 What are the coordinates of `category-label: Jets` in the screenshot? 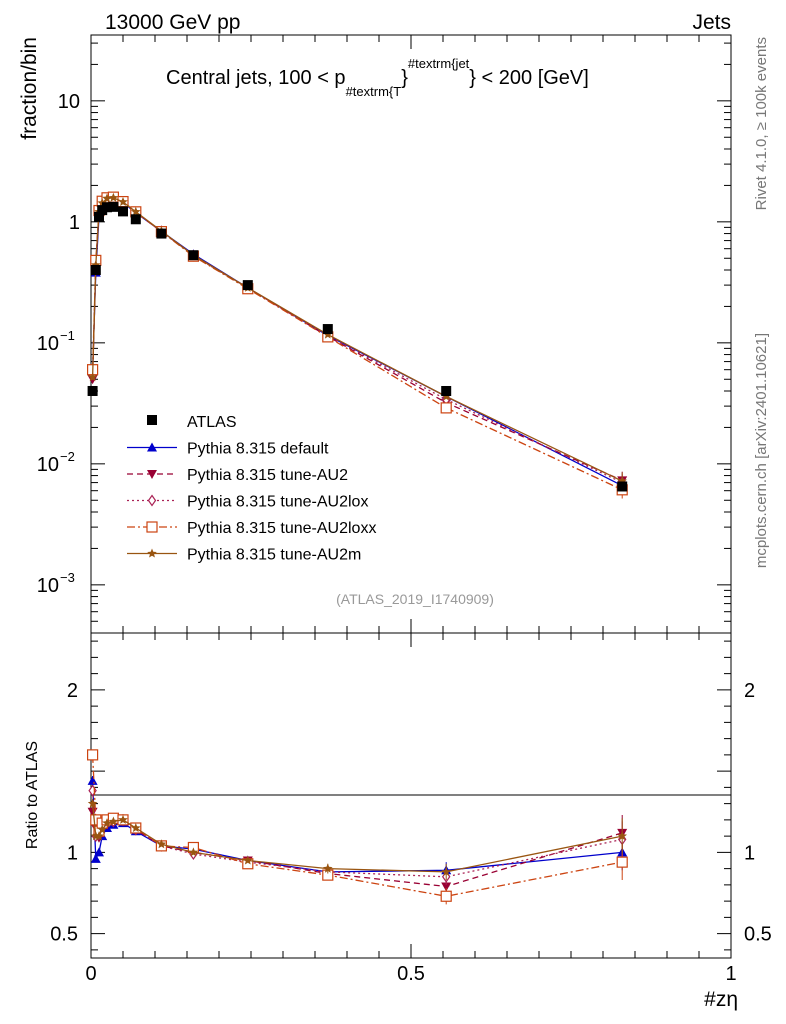 It's located at (711, 22).